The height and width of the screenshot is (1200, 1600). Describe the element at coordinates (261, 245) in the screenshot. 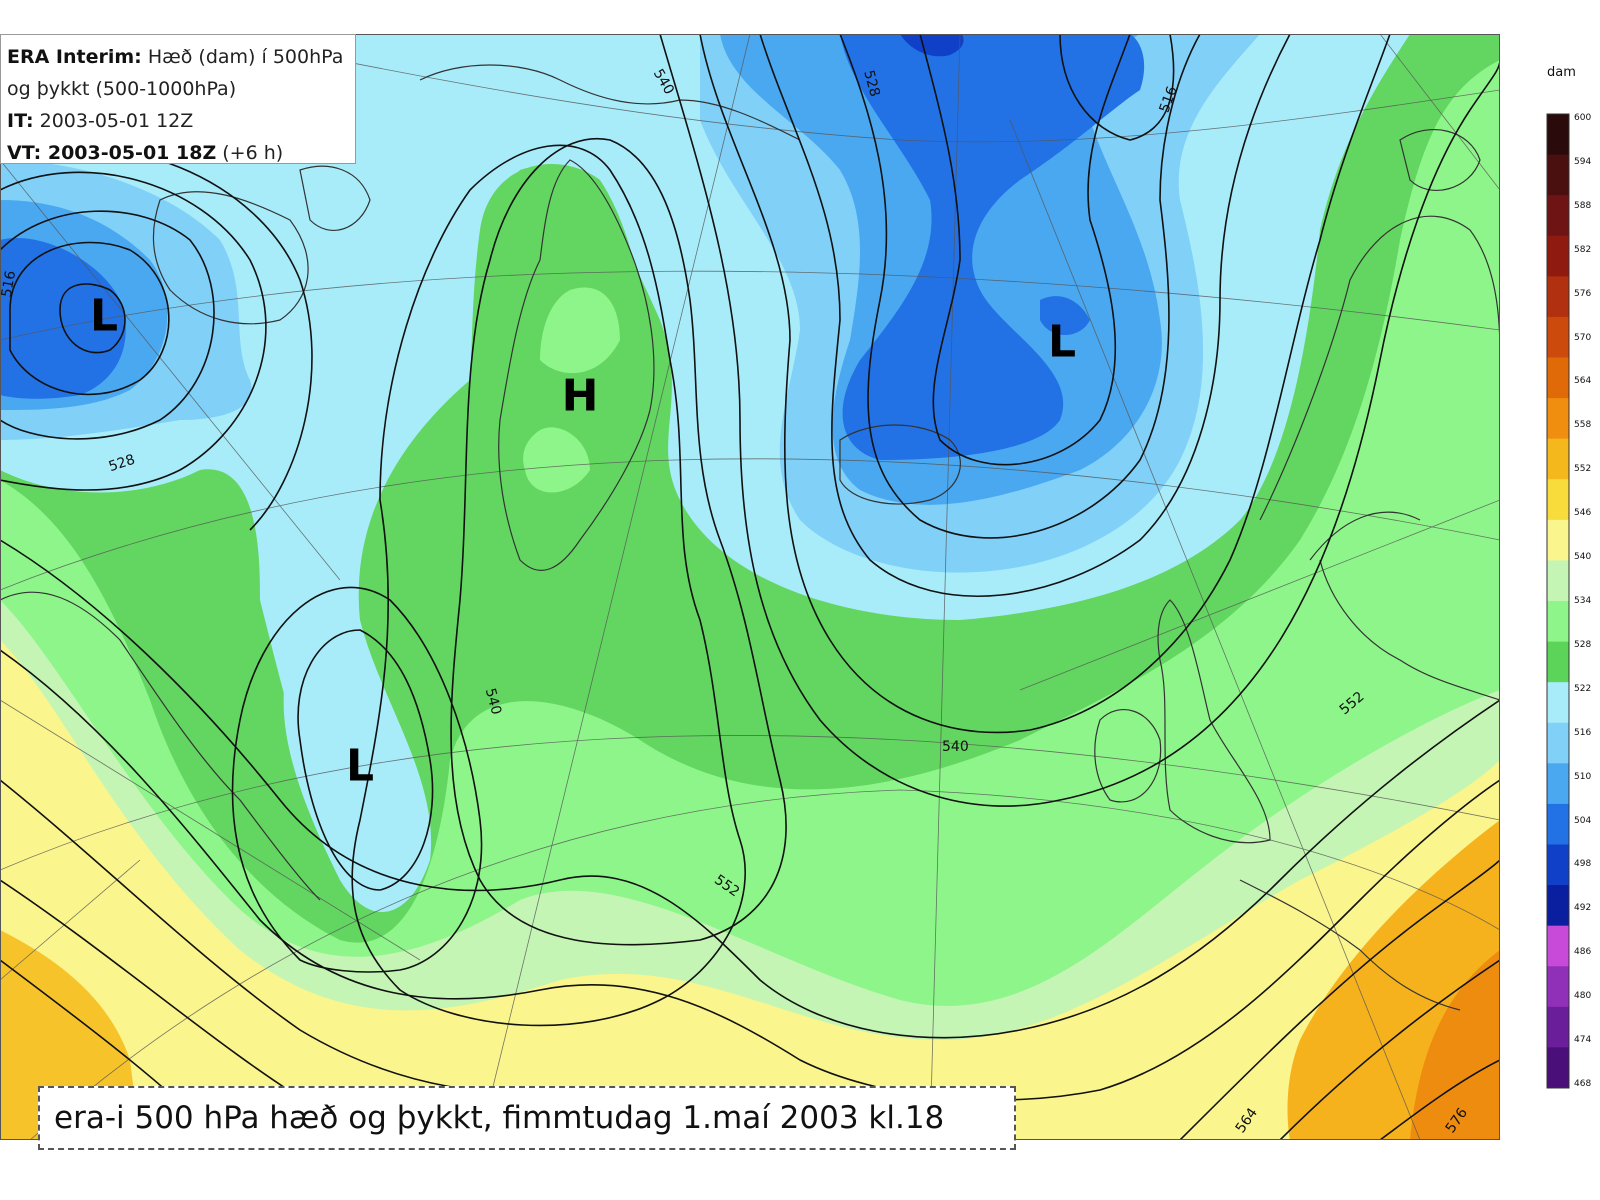

I see `arctic-islands-coast` at that location.